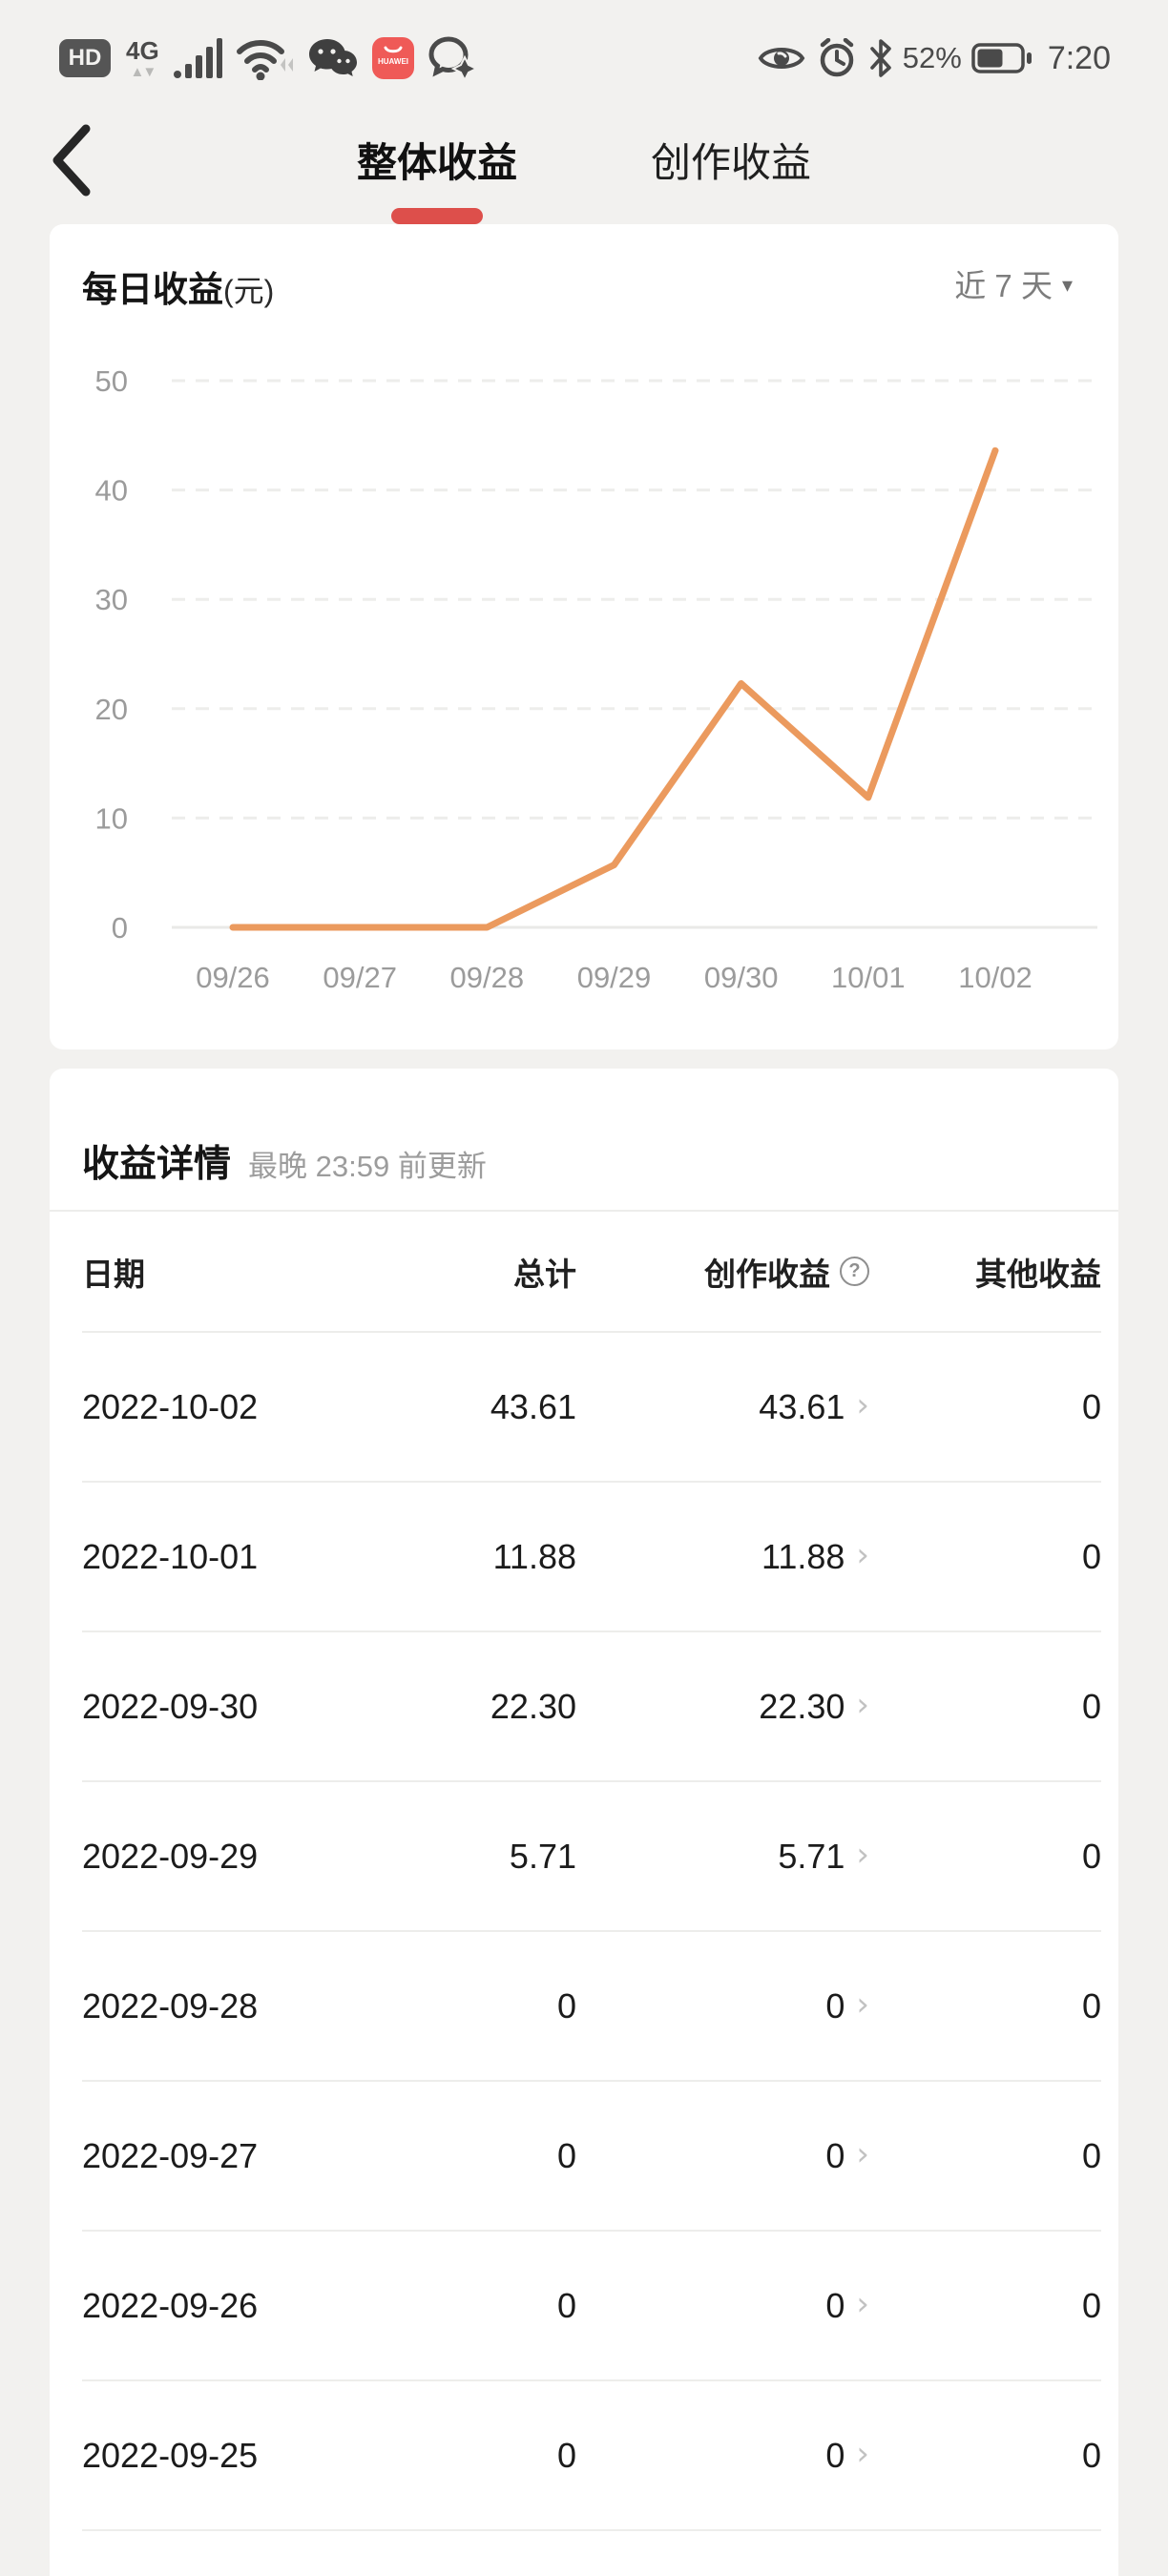 This screenshot has width=1168, height=2576. What do you see at coordinates (360, 977) in the screenshot?
I see `x-axis-tick-label: 09/27` at bounding box center [360, 977].